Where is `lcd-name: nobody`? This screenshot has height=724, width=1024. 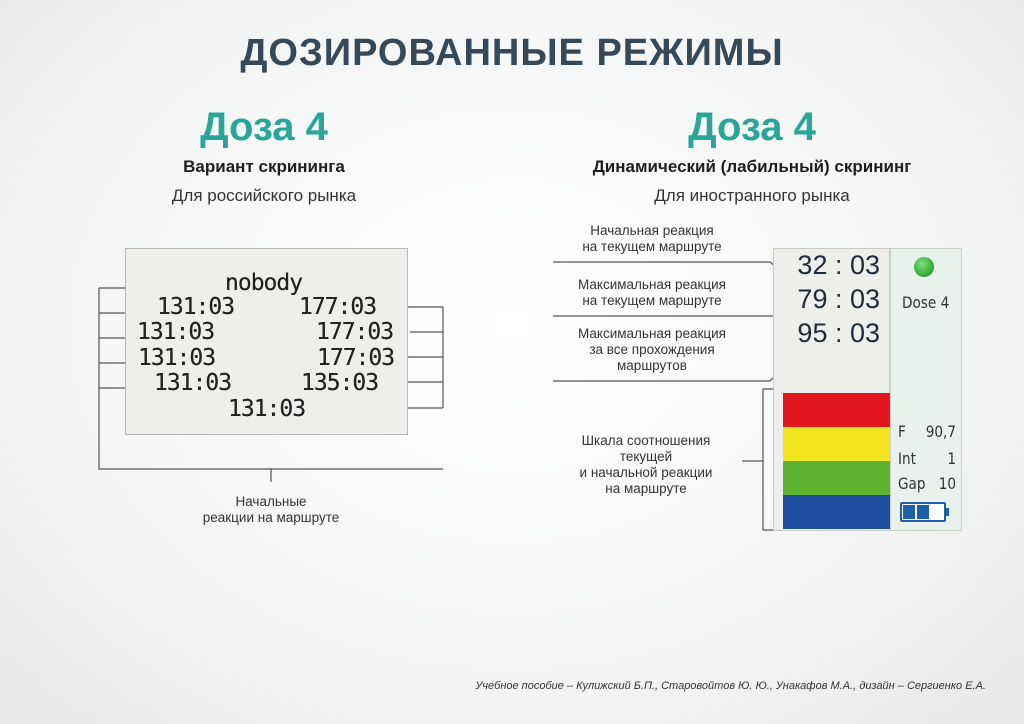 lcd-name: nobody is located at coordinates (264, 283).